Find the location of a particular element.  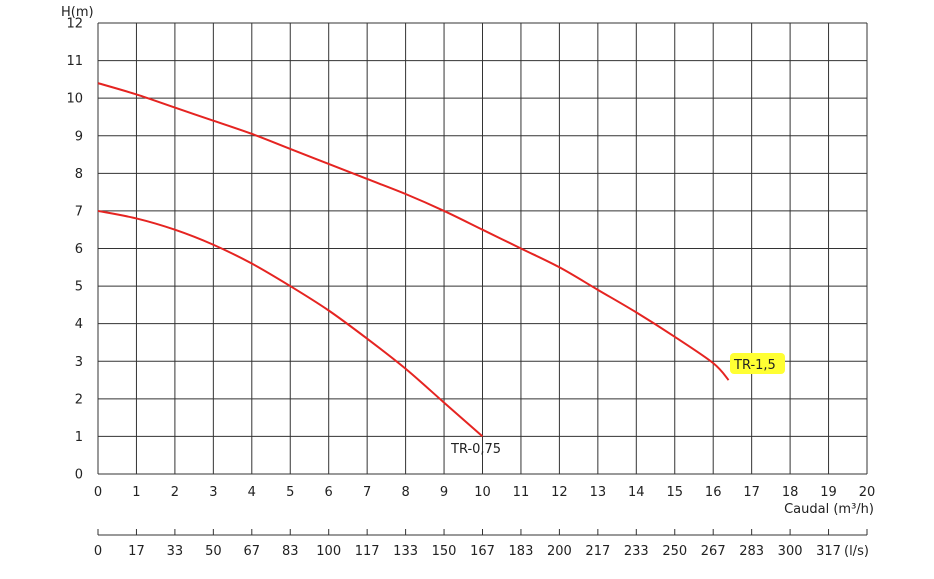

x-tick-label: 16 is located at coordinates (713, 492).